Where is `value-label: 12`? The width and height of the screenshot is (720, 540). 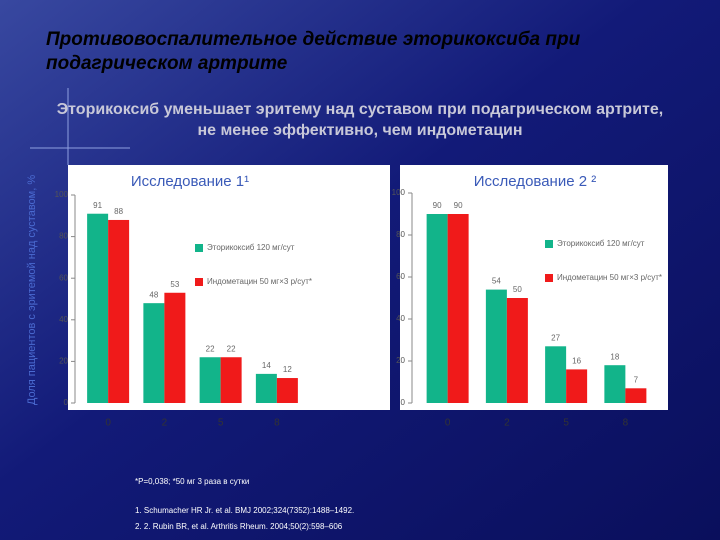 value-label: 12 is located at coordinates (287, 369).